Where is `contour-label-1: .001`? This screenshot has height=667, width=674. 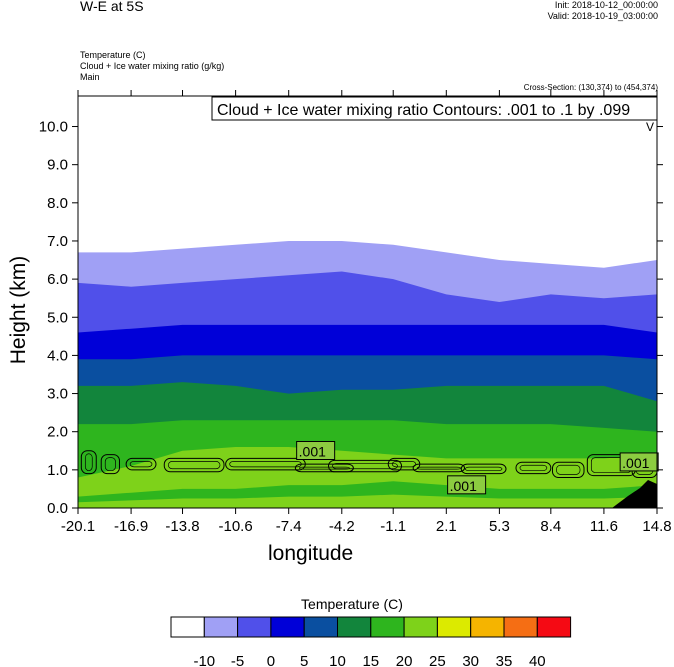 contour-label-1: .001 is located at coordinates (463, 486).